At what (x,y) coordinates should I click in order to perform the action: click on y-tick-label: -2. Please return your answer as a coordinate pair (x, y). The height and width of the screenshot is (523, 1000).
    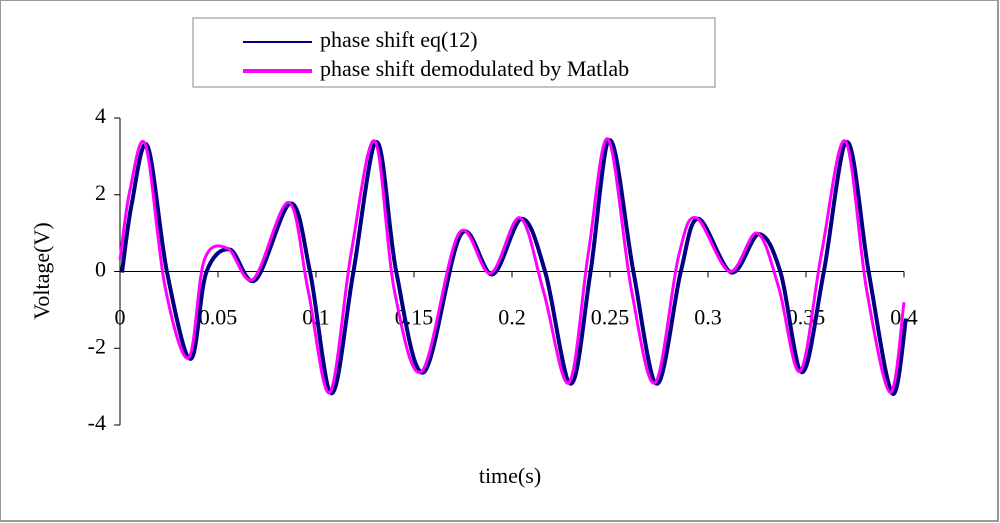
    Looking at the image, I should click on (97, 345).